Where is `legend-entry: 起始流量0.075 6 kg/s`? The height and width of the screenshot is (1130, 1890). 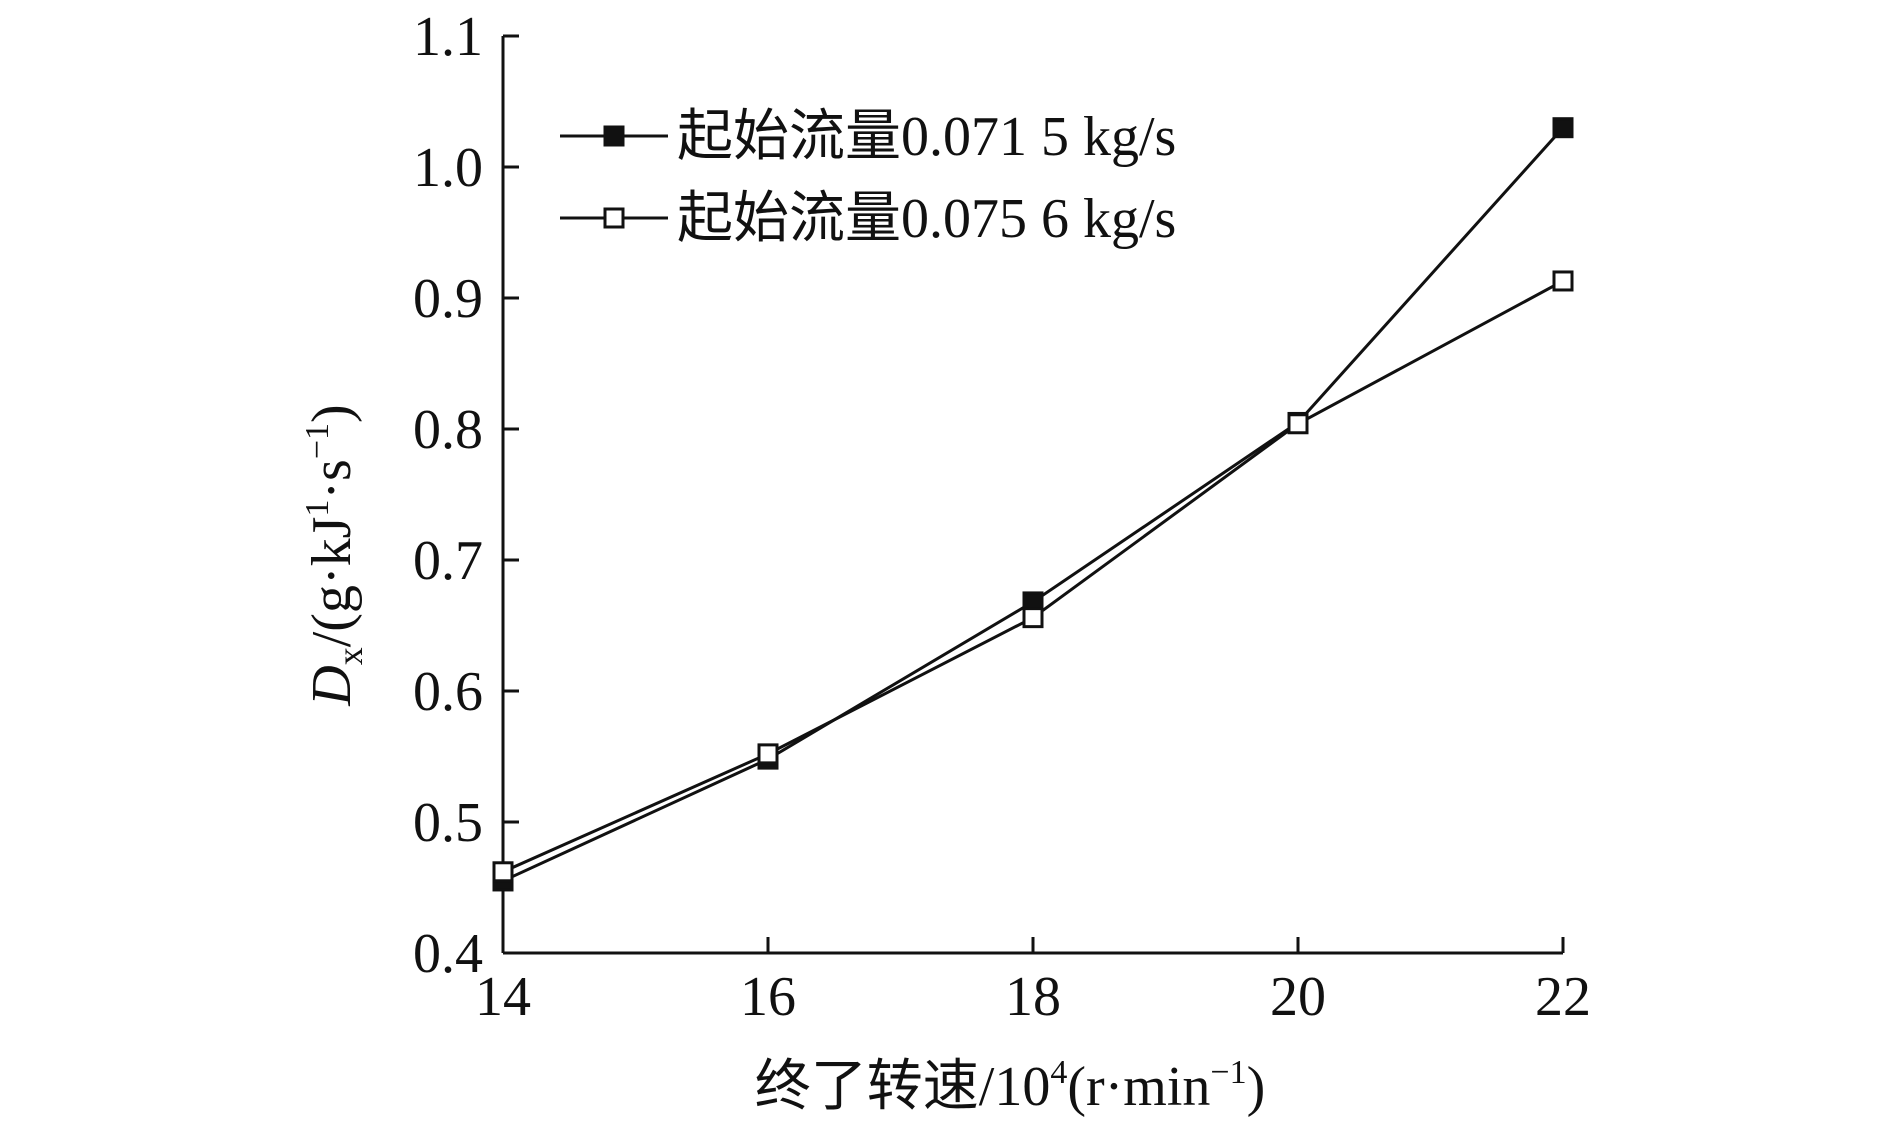 legend-entry: 起始流量0.075 6 kg/s is located at coordinates (868, 219).